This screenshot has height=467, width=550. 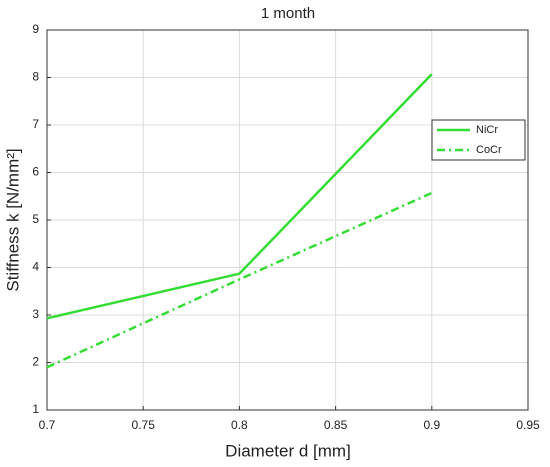 I want to click on y-tick-label: 4, so click(x=35, y=267).